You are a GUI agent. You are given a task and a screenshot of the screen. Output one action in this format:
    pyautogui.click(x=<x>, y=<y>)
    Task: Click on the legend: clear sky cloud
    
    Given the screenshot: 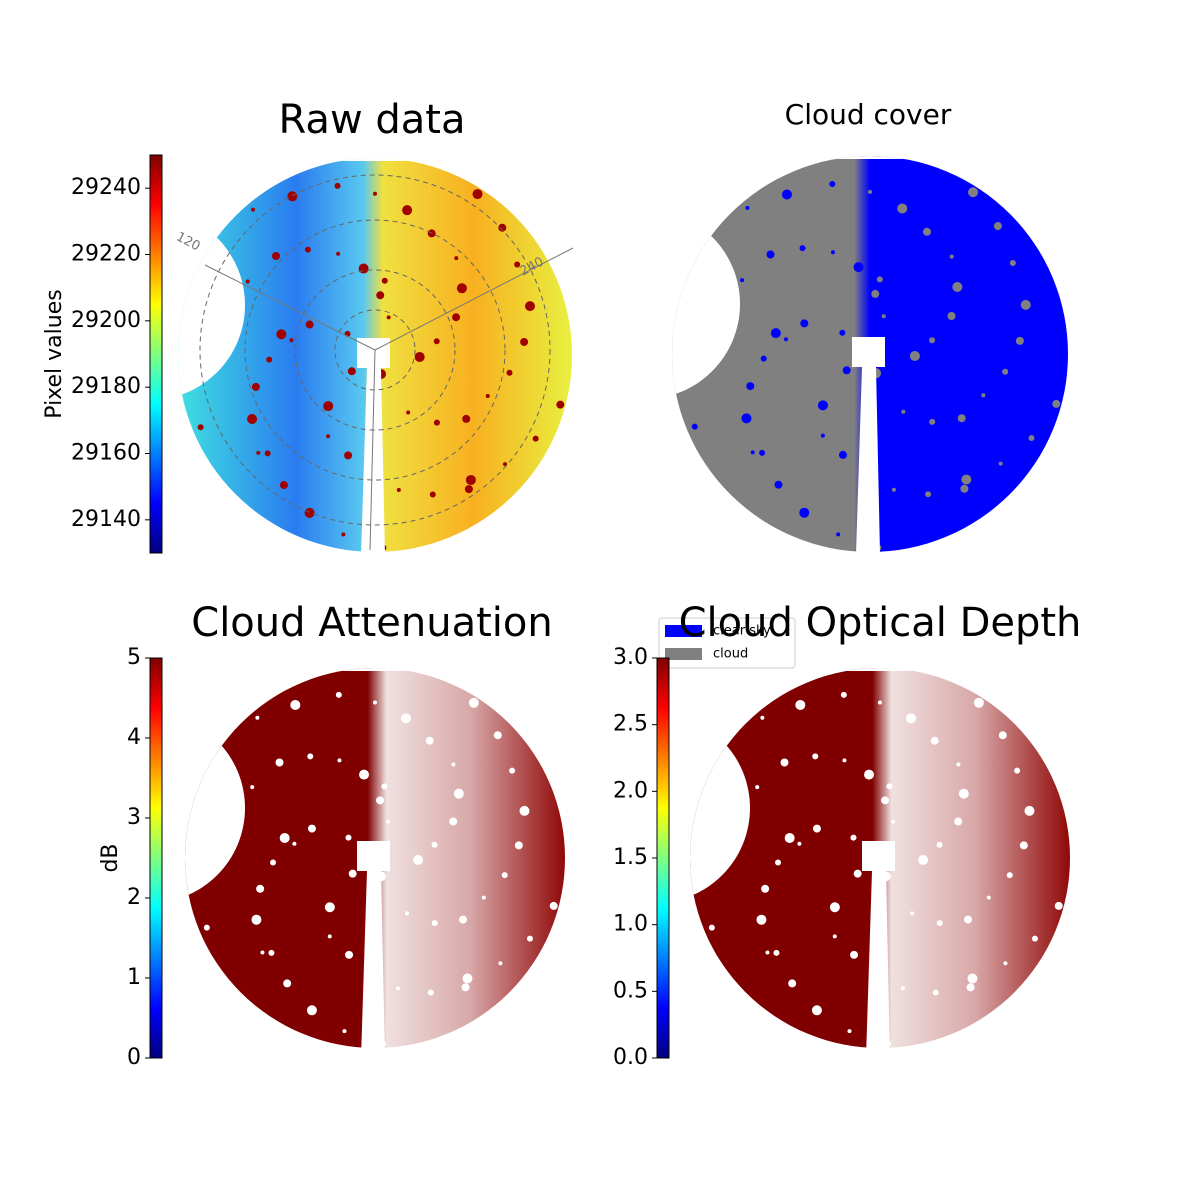 What is the action you would take?
    pyautogui.click(x=727, y=643)
    